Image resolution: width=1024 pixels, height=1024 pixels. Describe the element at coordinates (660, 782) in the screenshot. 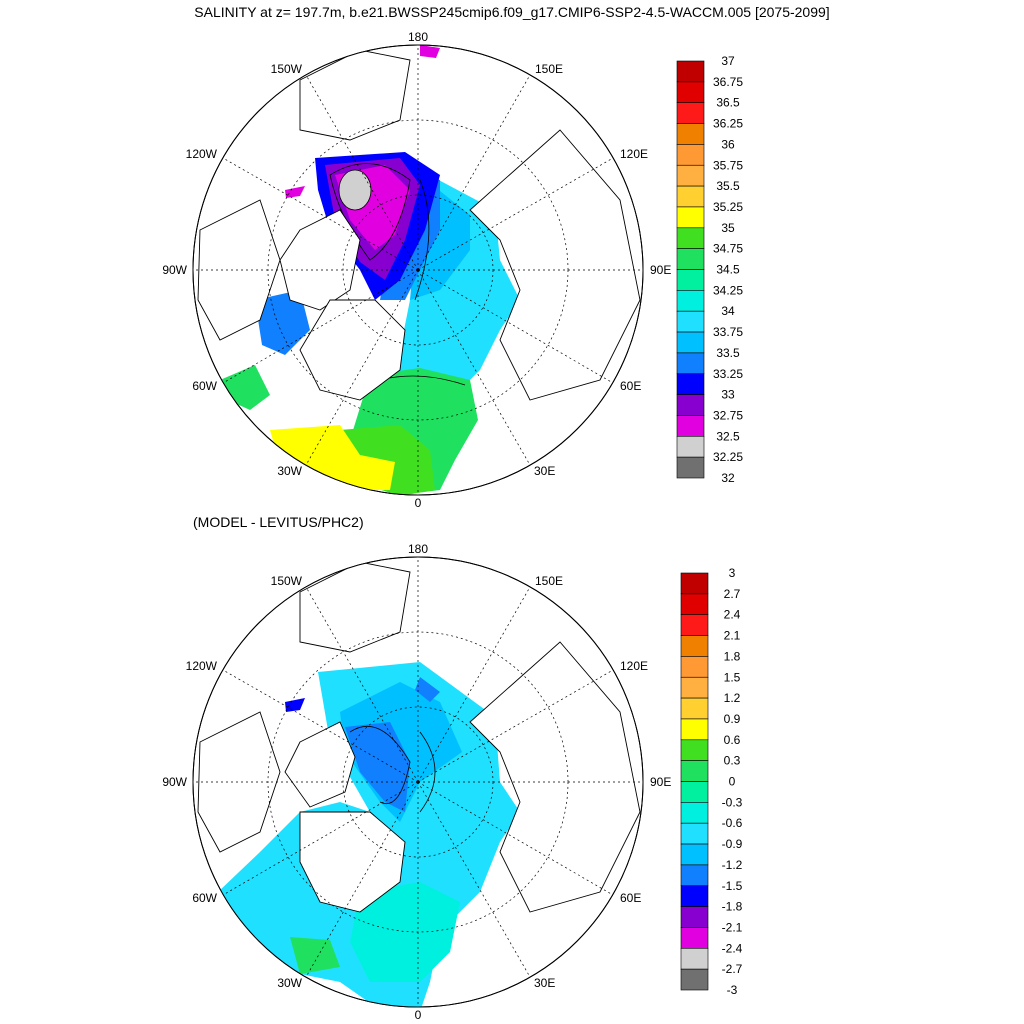

I see `lon-label-90e: 90E` at that location.